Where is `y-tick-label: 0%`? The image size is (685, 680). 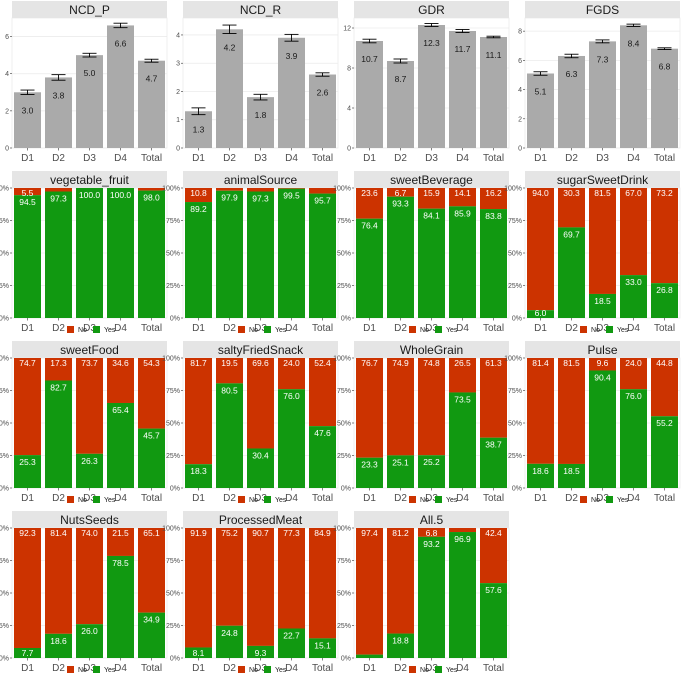 y-tick-label: 0% is located at coordinates (175, 489).